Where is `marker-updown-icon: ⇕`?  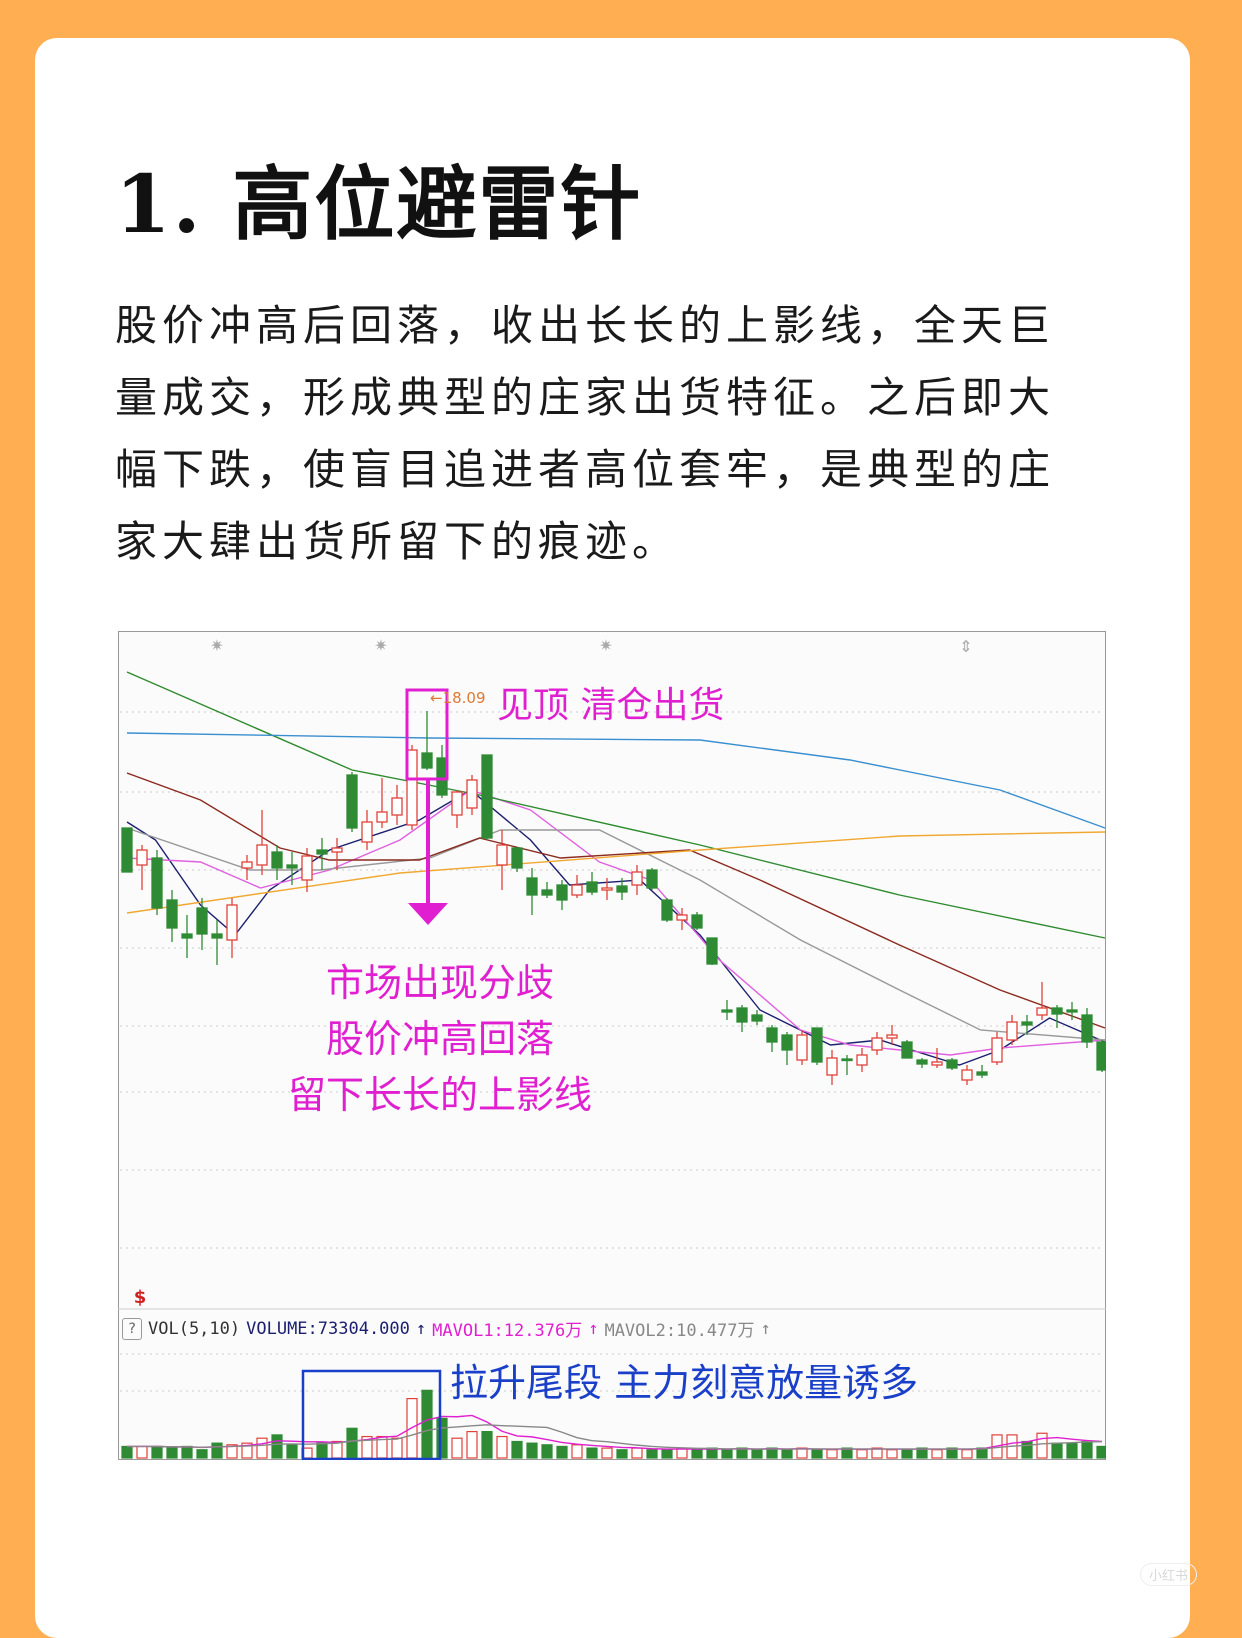 marker-updown-icon: ⇕ is located at coordinates (965, 646).